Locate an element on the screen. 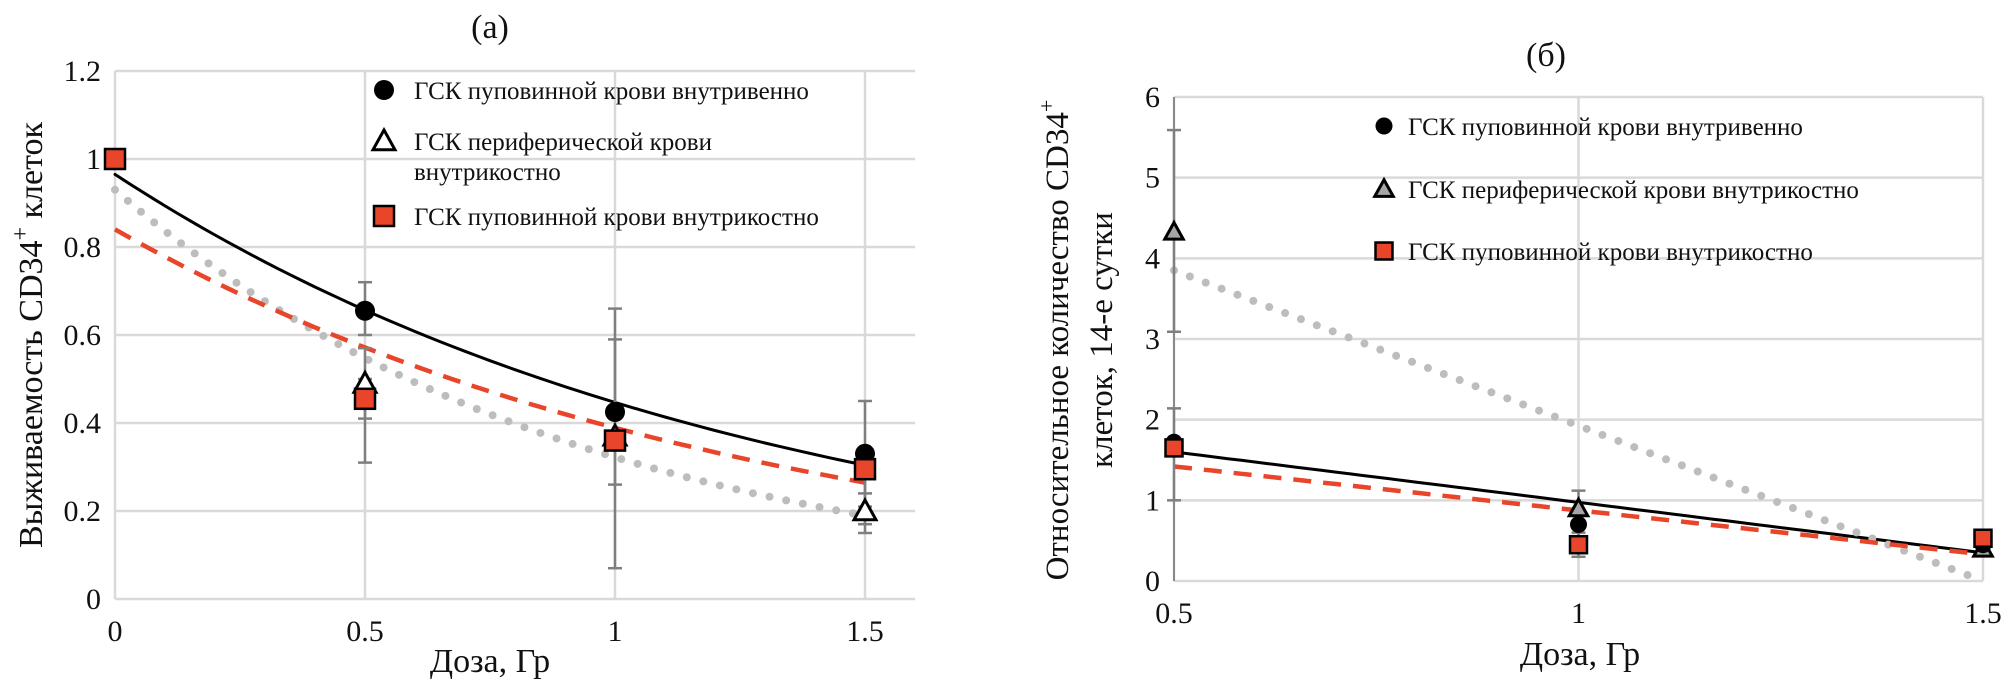 This screenshot has height=685, width=2010. panel-b-y-axis-label-line2: клеток, 14-е сутки is located at coordinates (1102, 340).